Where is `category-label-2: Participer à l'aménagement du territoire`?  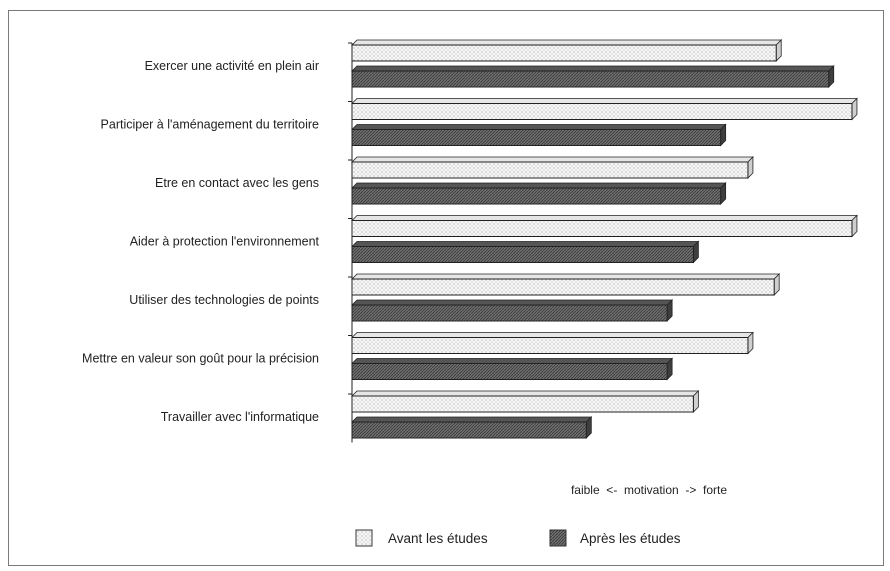 category-label-2: Participer à l'aménagement du territoire is located at coordinates (210, 125).